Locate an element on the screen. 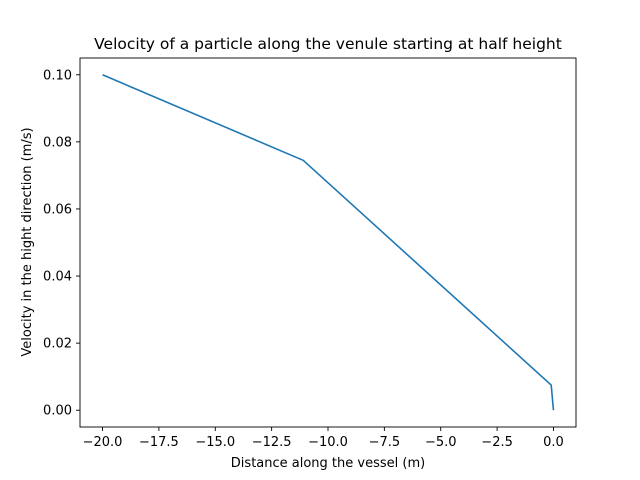 The width and height of the screenshot is (640, 480). y-tick-label: 0.00 is located at coordinates (57, 411).